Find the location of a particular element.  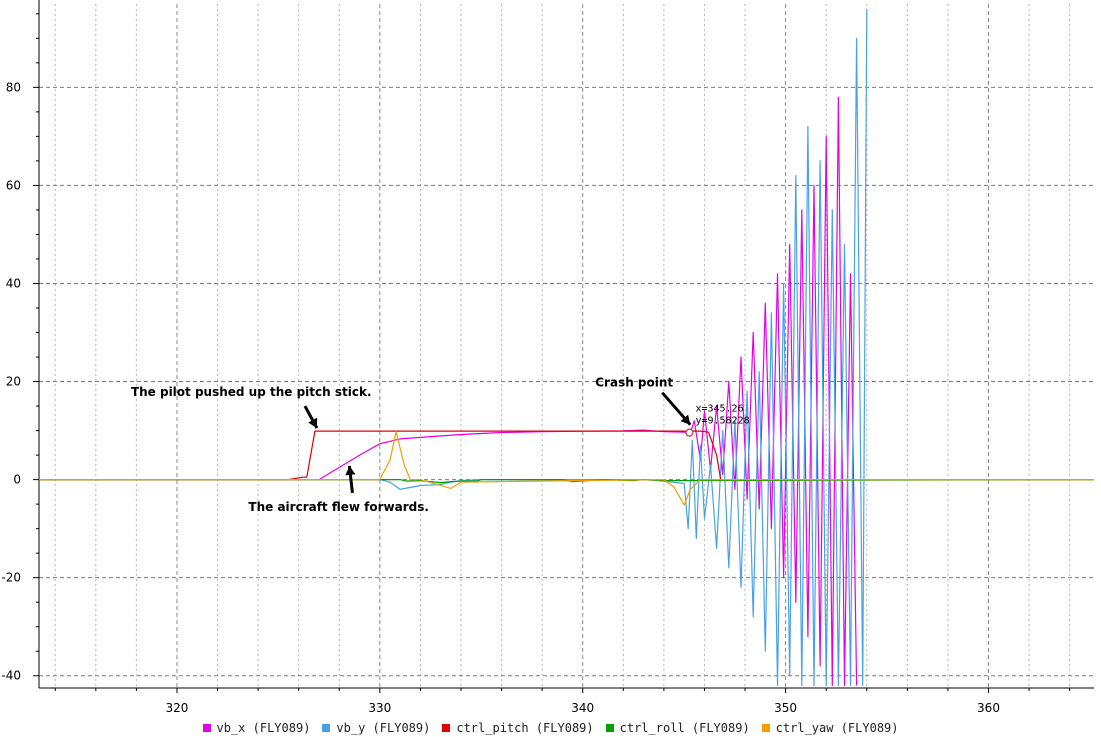

x-tick-label: 340 is located at coordinates (582, 708).